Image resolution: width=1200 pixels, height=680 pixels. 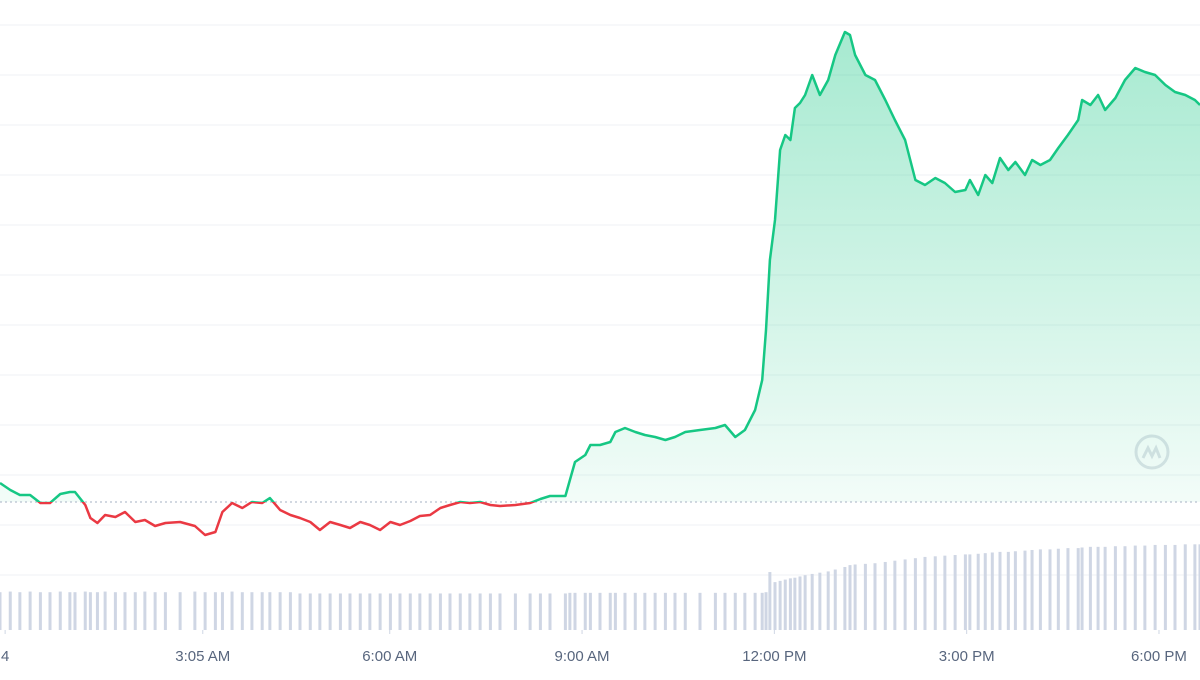 What do you see at coordinates (202, 656) in the screenshot?
I see `x-tick-label: 3:05 AM` at bounding box center [202, 656].